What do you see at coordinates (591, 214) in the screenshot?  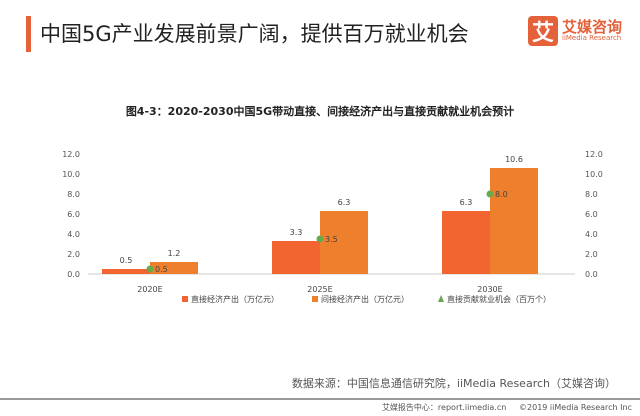 I see `y2-tick-label: 6.0` at bounding box center [591, 214].